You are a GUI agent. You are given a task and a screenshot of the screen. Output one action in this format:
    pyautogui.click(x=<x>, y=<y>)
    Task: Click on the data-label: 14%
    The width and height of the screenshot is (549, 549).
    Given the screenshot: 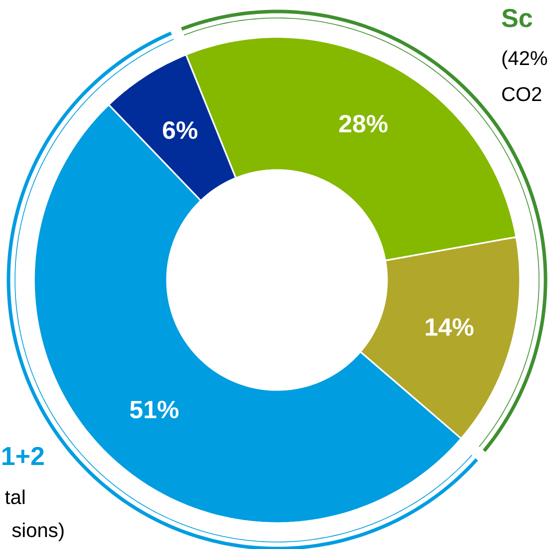 What is the action you would take?
    pyautogui.click(x=450, y=327)
    